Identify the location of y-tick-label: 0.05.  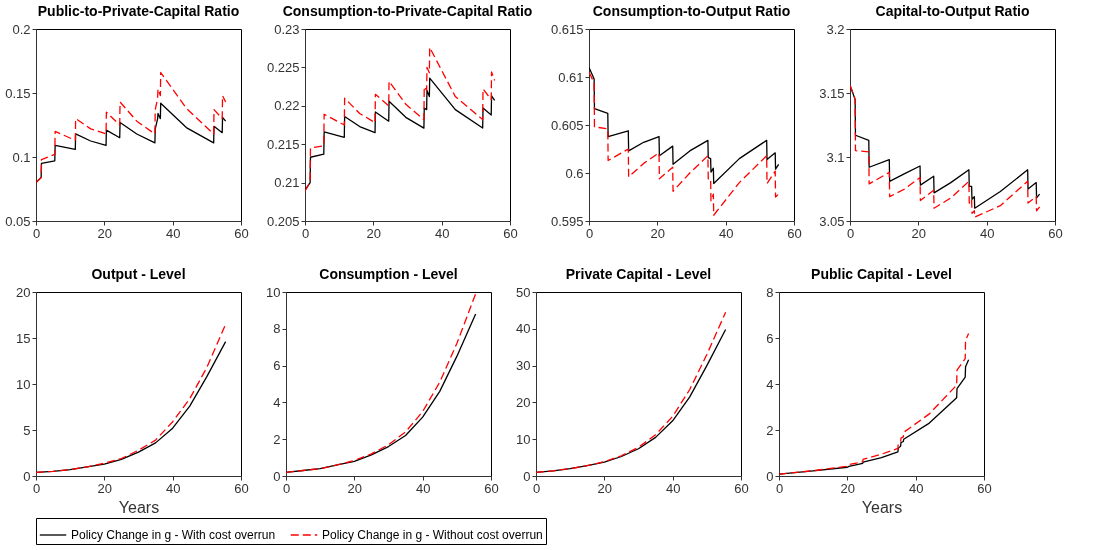
(18, 221).